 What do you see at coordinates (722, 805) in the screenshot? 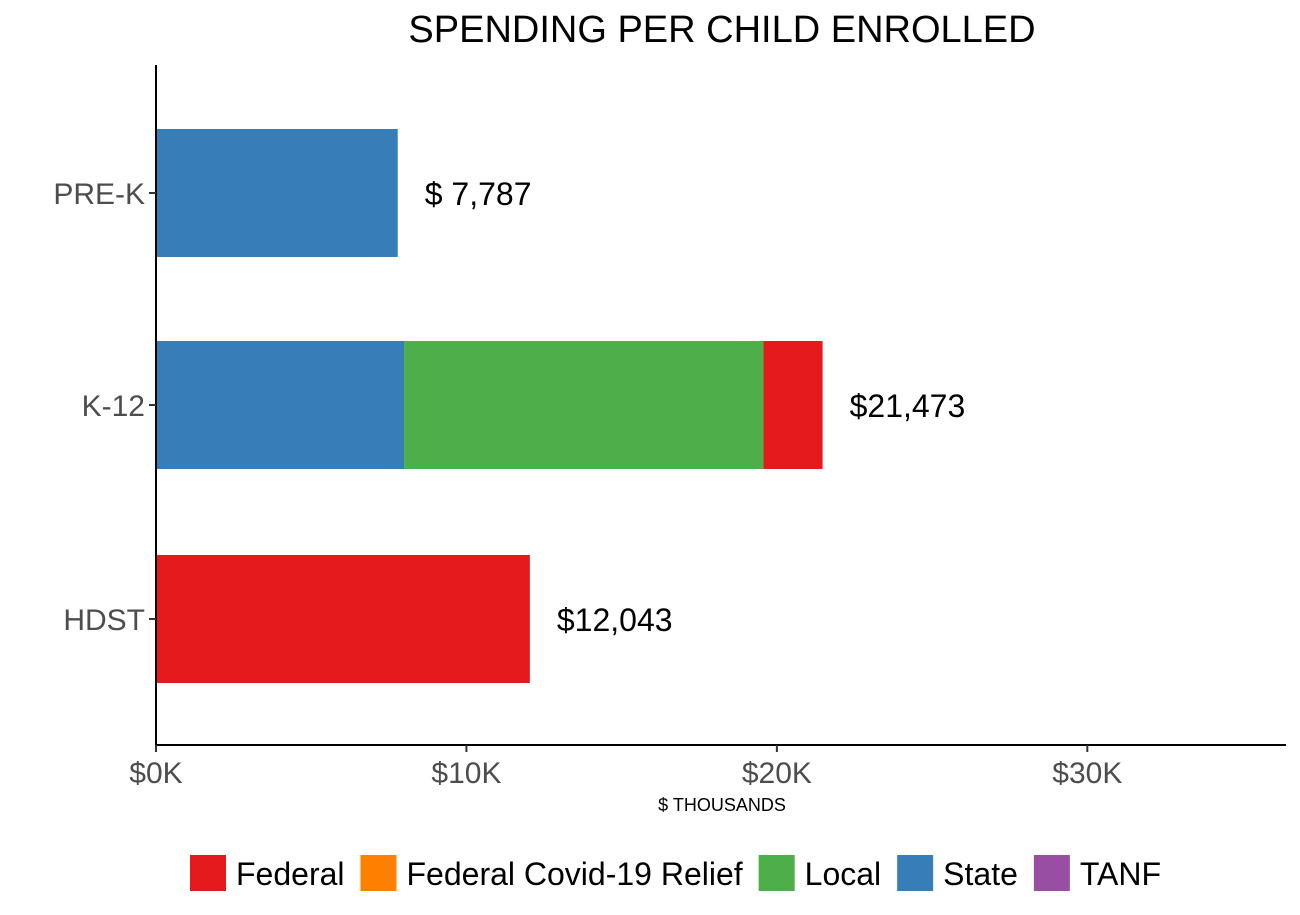
I see `x-axis-label: $ THOUSANDS` at bounding box center [722, 805].